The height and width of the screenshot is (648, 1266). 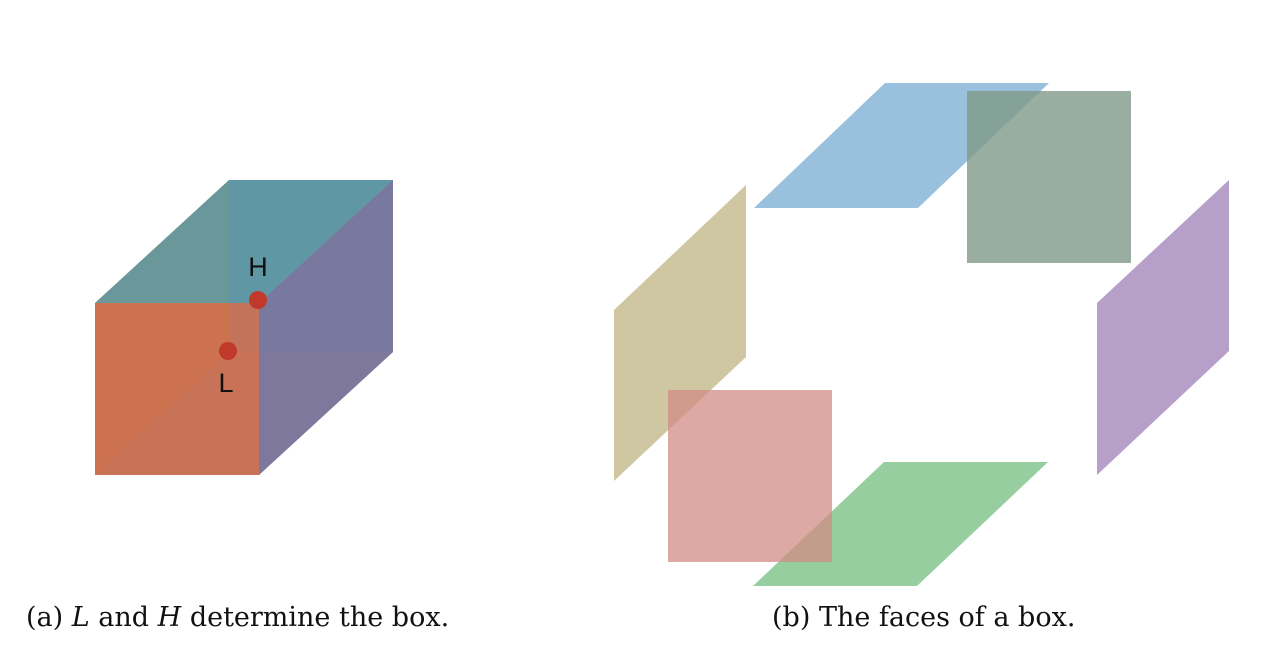 What do you see at coordinates (750, 476) in the screenshot?
I see `face-front` at bounding box center [750, 476].